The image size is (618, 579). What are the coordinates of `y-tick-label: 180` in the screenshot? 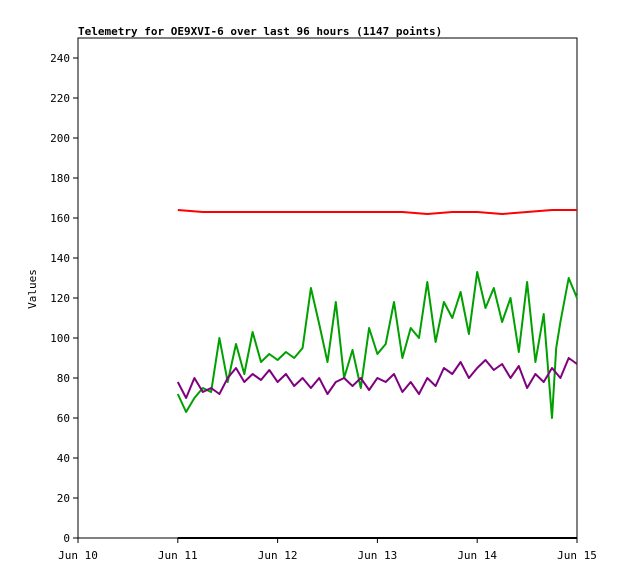 It's located at (60, 178).